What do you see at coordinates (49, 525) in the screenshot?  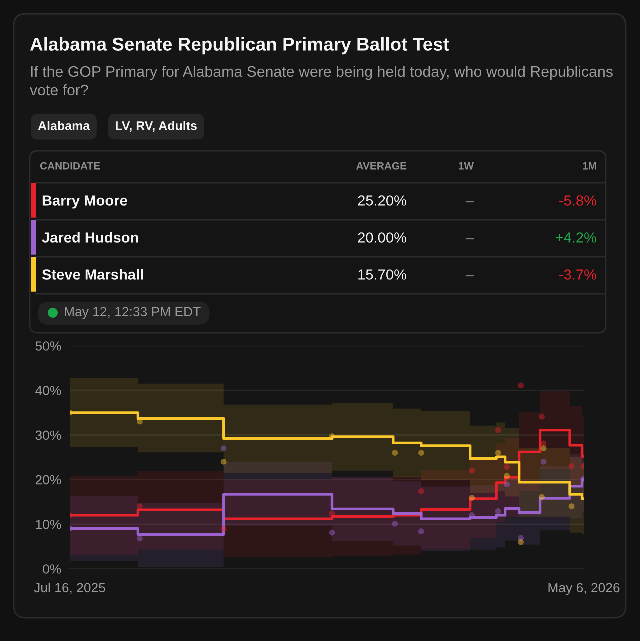 I see `y-tick-label: 10%` at bounding box center [49, 525].